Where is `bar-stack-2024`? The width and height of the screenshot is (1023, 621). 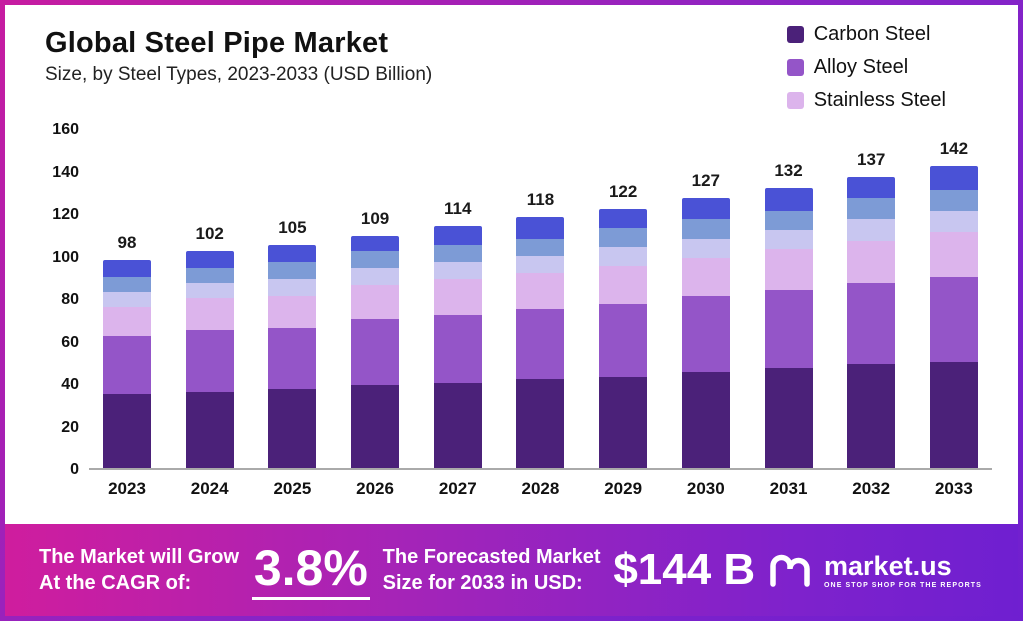
bar-stack-2024 is located at coordinates (209, 359).